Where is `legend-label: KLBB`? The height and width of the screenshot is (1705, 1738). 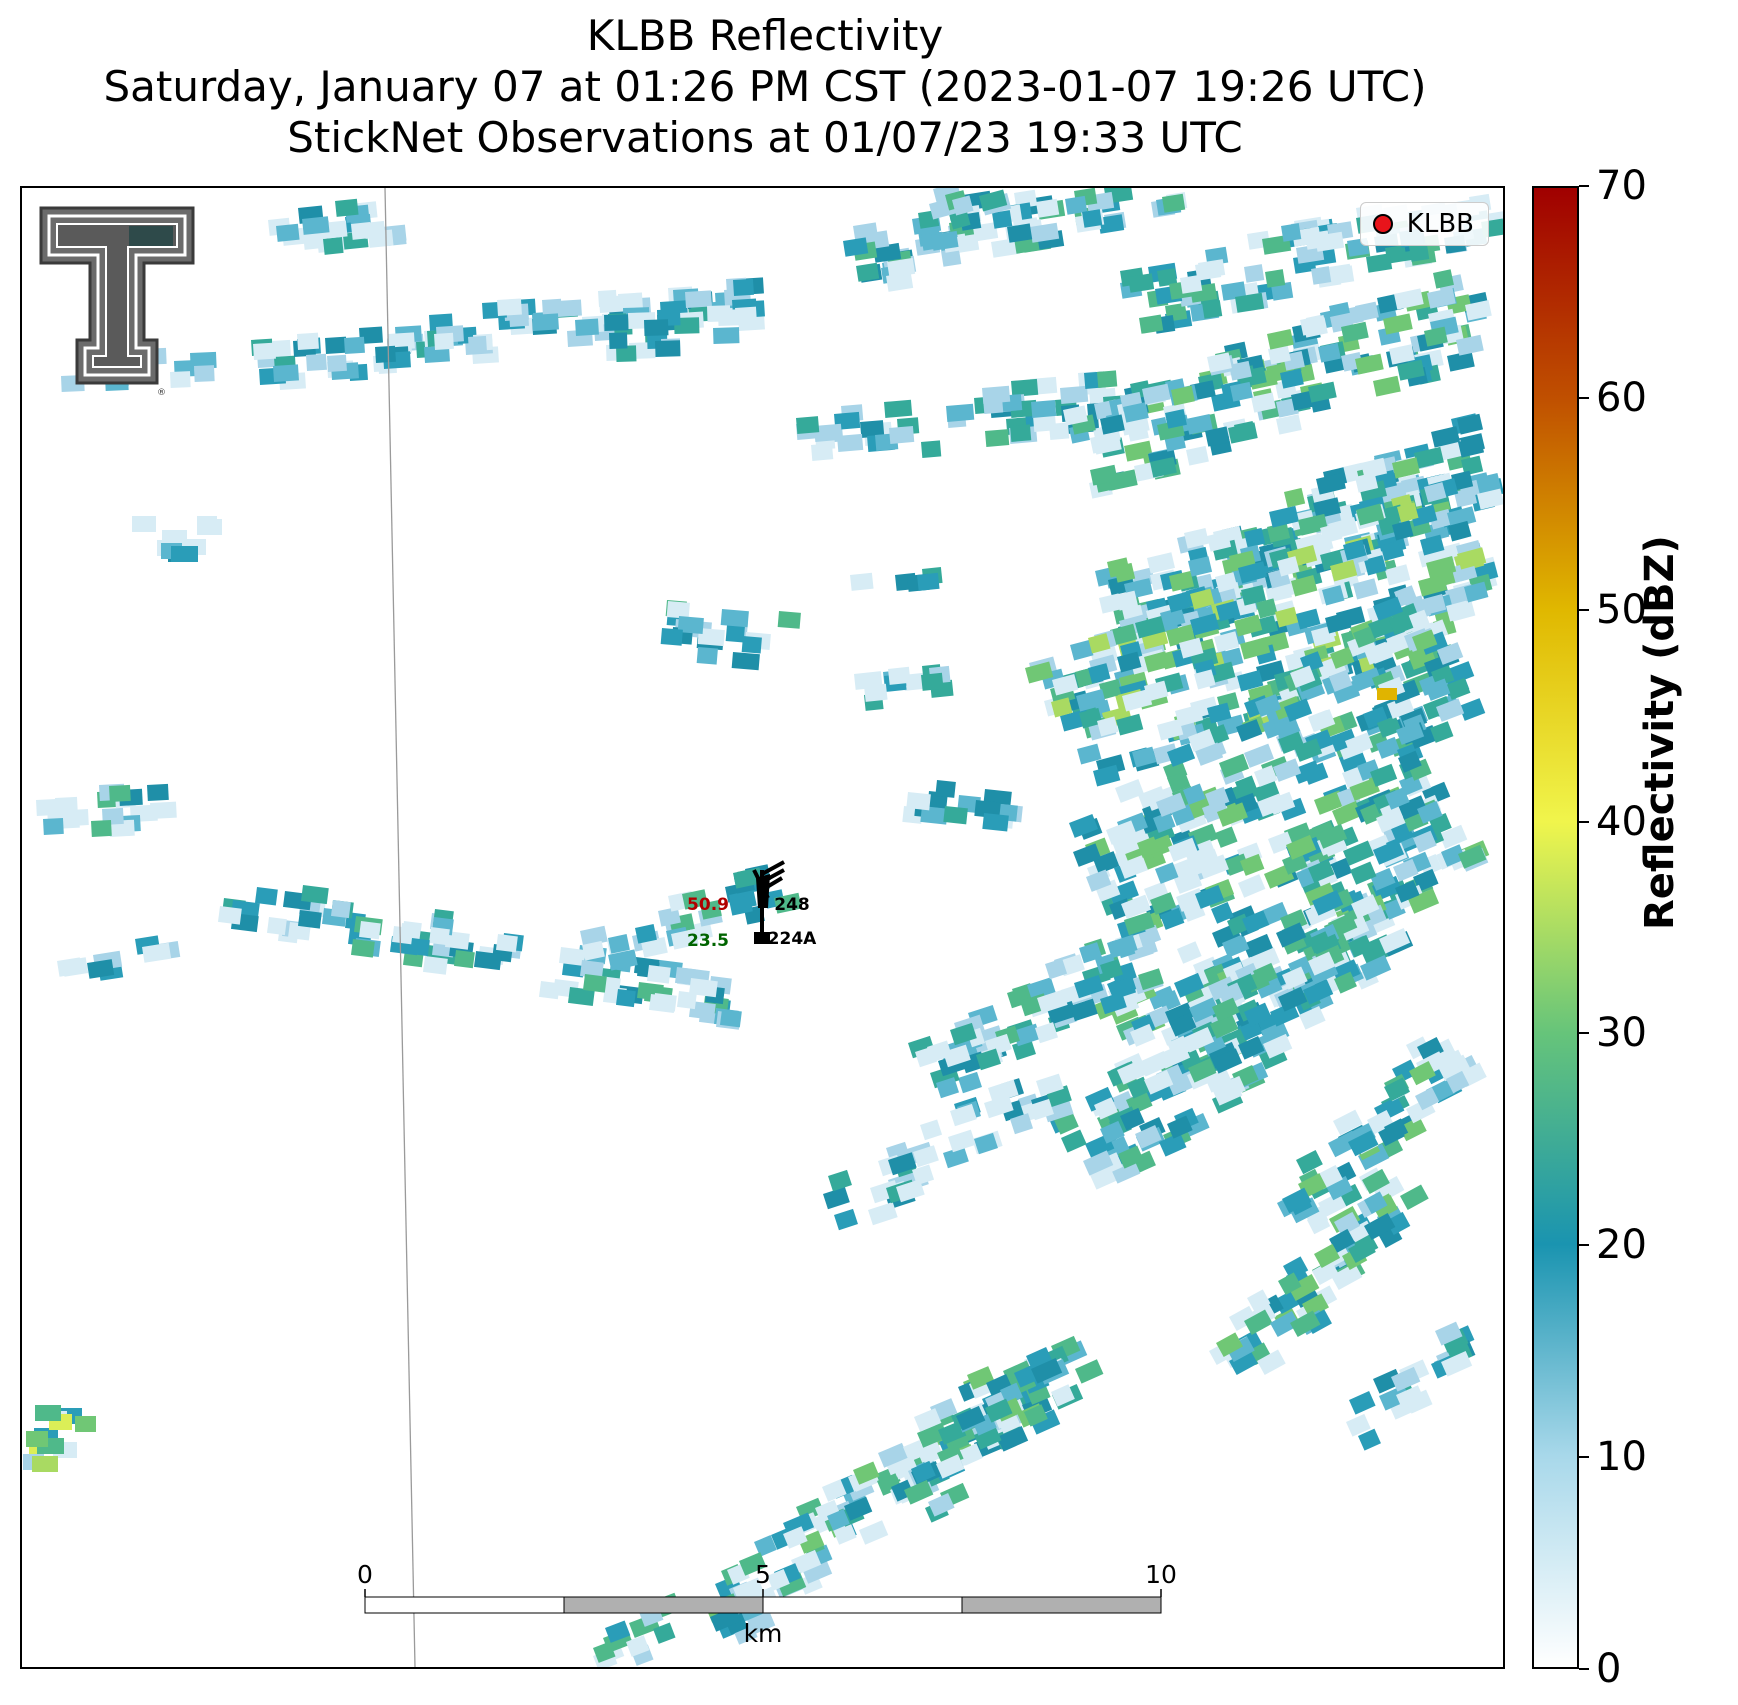 legend-label: KLBB is located at coordinates (1440, 224).